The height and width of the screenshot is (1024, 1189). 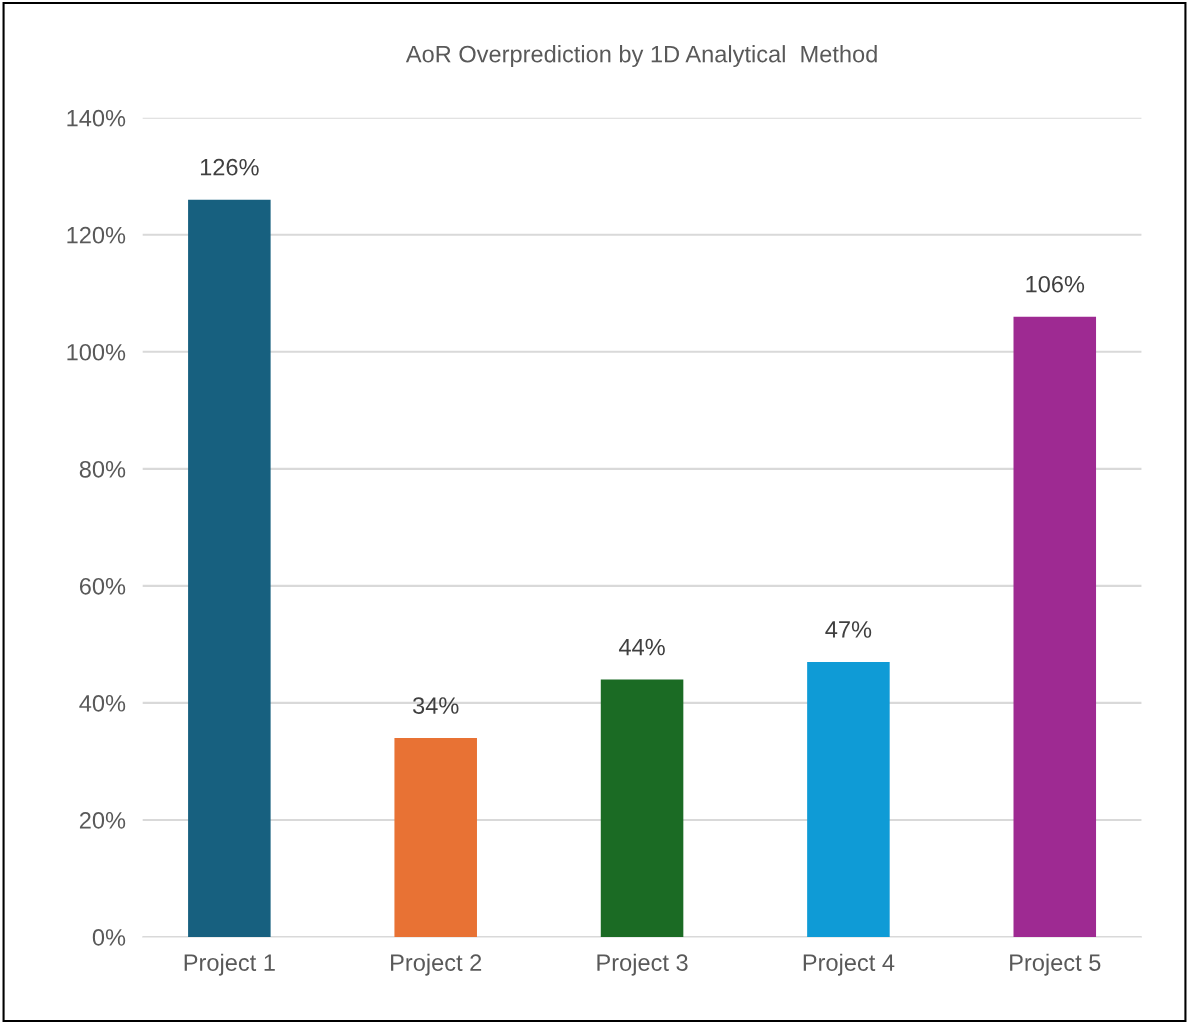 I want to click on data-label: 47%, so click(x=848, y=629).